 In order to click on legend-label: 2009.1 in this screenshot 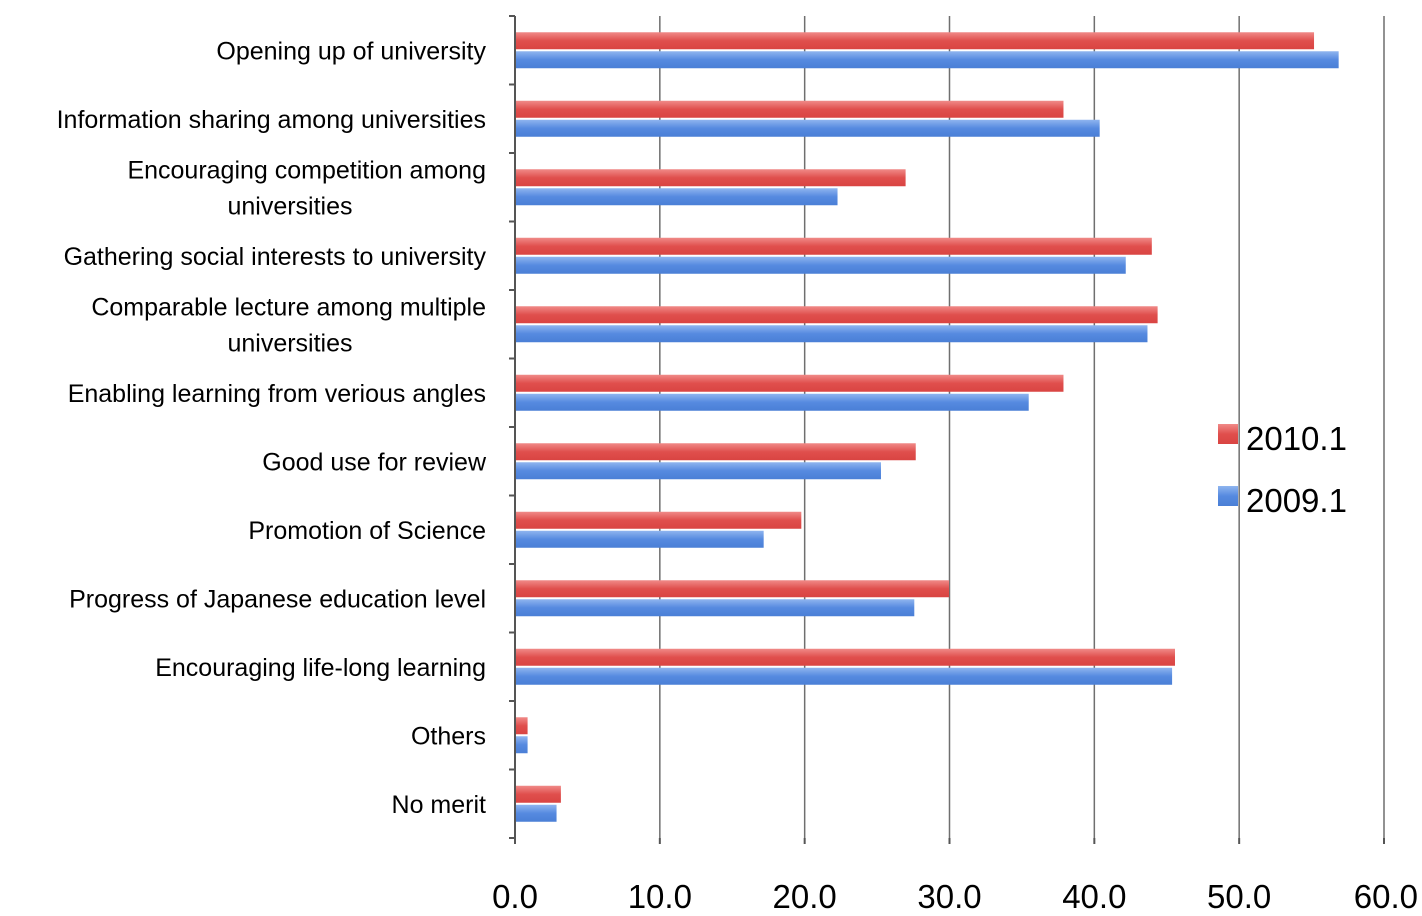, I will do `click(1296, 500)`.